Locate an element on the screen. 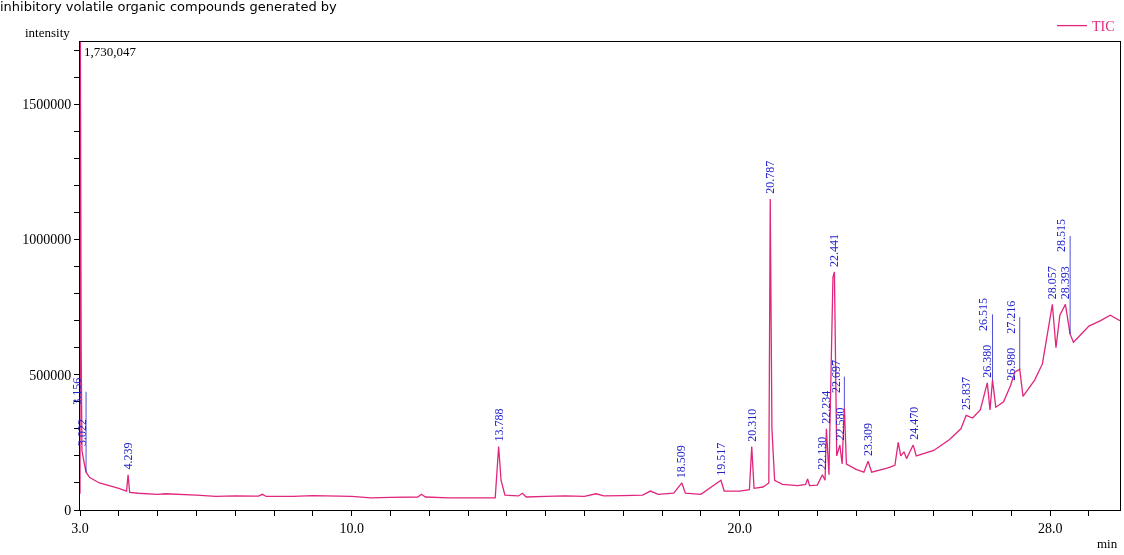  y-tick-label: 500000 is located at coordinates (50, 375).